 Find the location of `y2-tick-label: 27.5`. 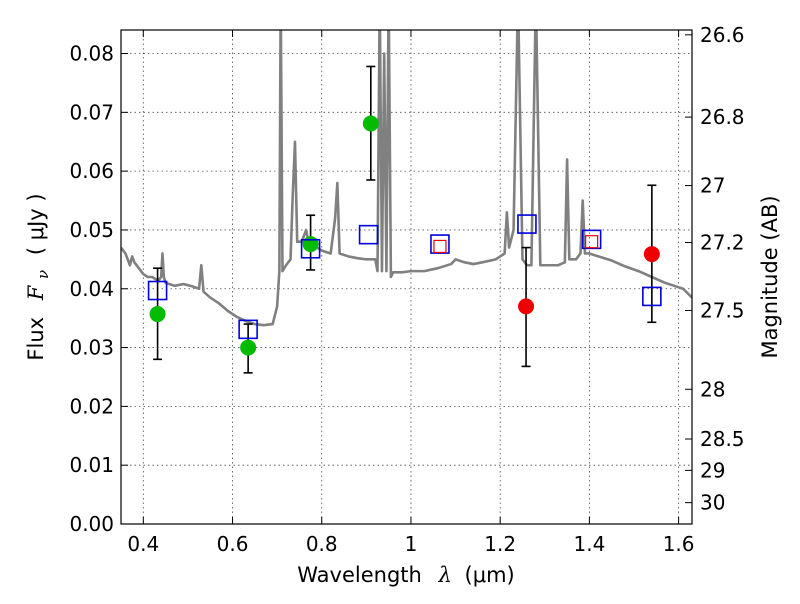

y2-tick-label: 27.5 is located at coordinates (722, 310).